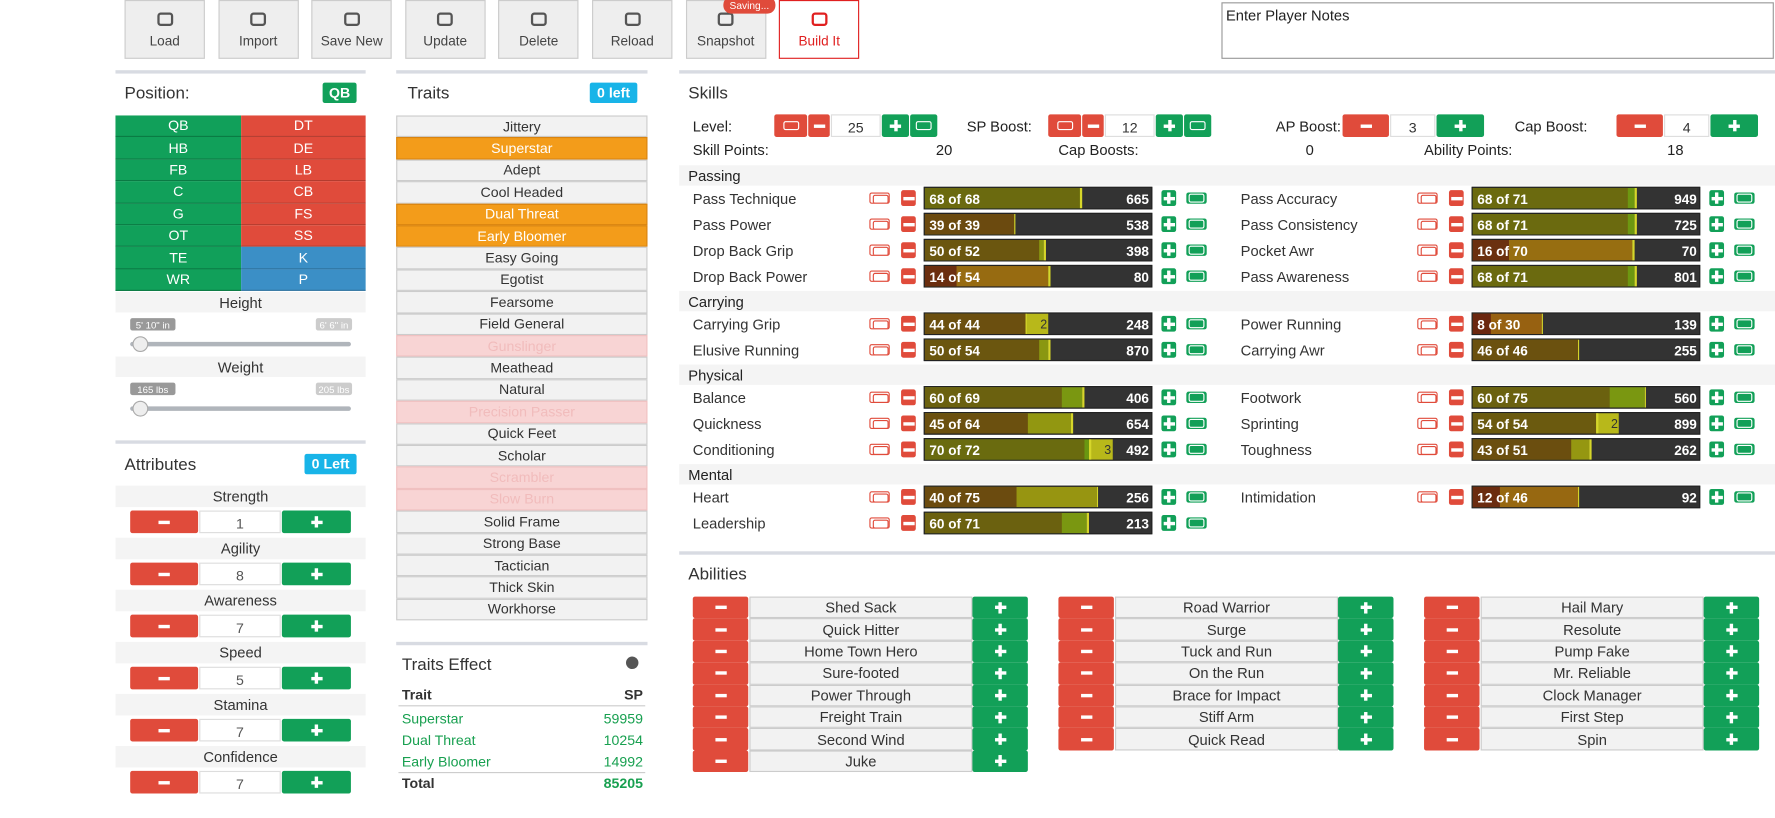 This screenshot has height=818, width=1775. What do you see at coordinates (861, 717) in the screenshot?
I see `ability-name: Freight Train` at bounding box center [861, 717].